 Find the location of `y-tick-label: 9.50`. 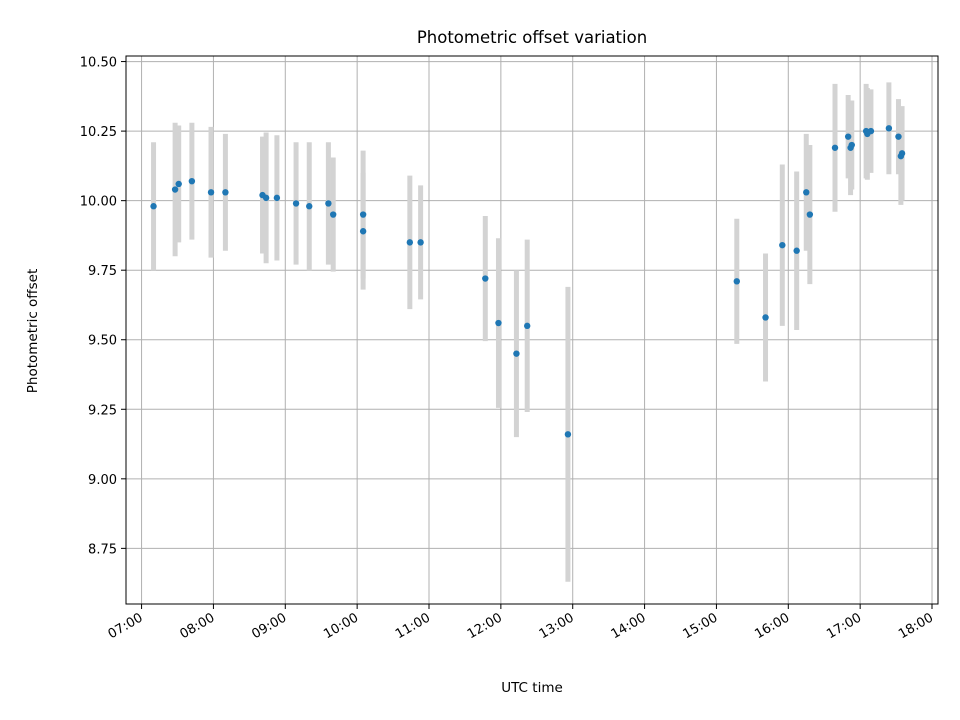

y-tick-label: 9.50 is located at coordinates (102, 341).